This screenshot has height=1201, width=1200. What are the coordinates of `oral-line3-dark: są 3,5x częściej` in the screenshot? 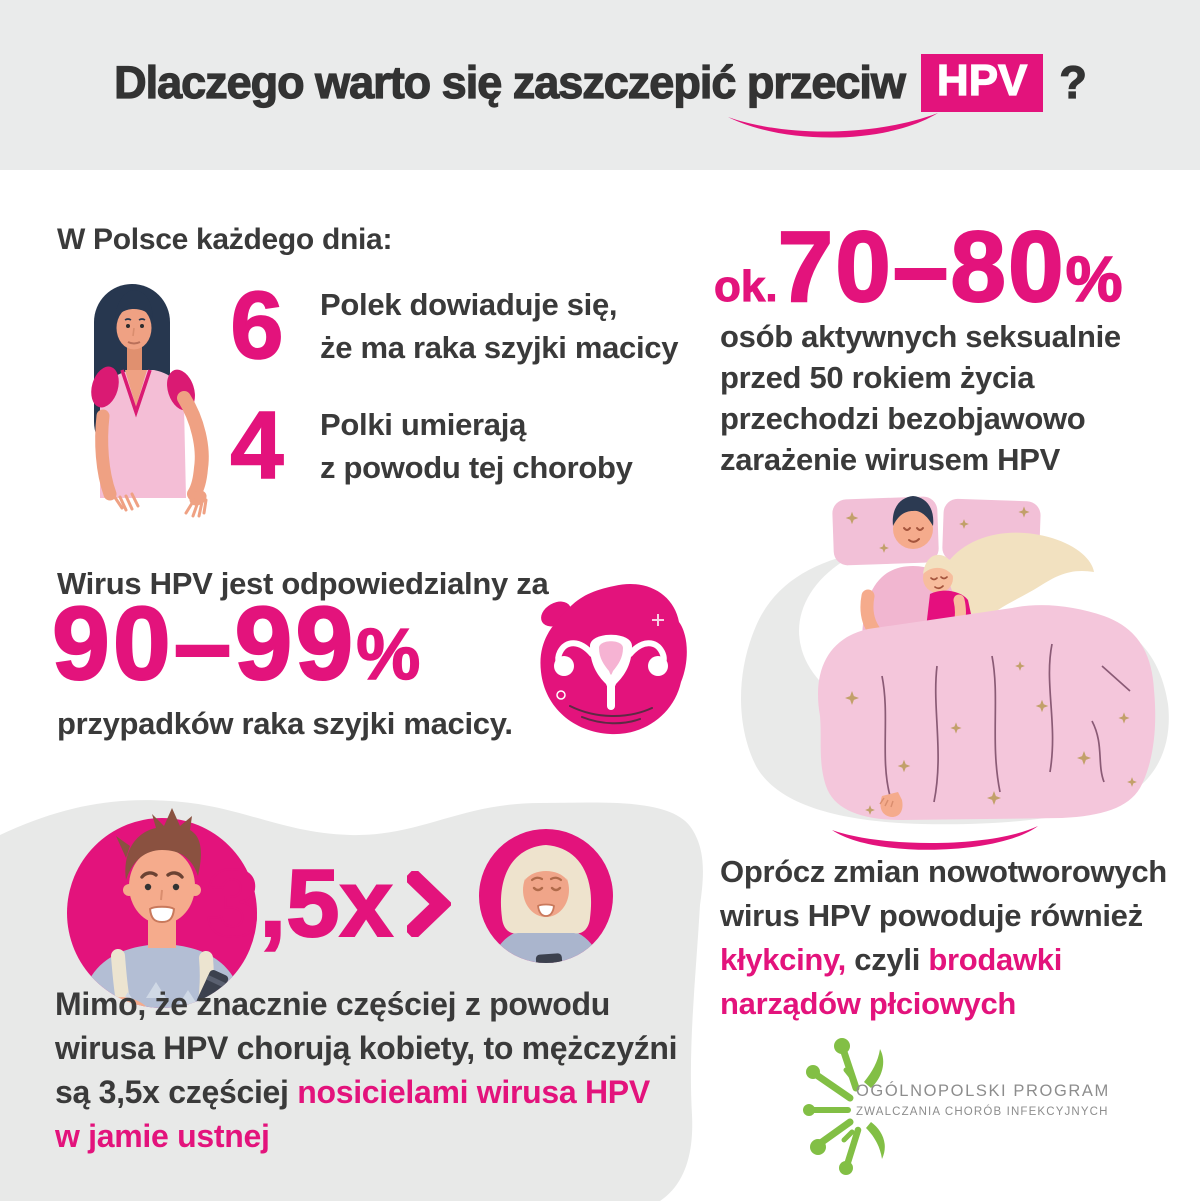 It's located at (176, 1092).